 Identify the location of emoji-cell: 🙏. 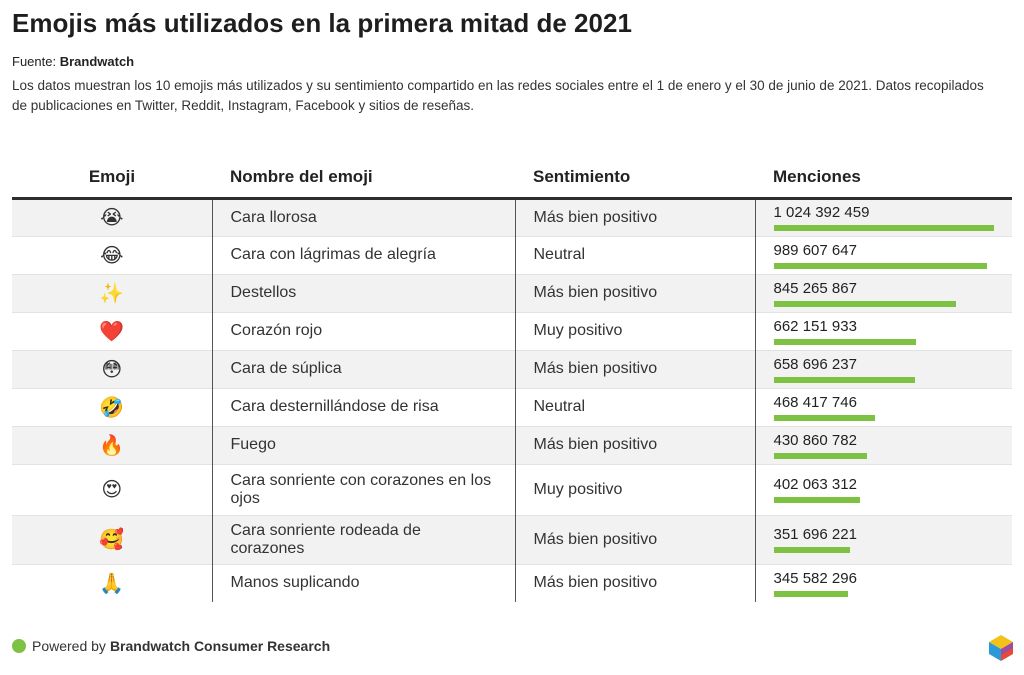
(112, 582).